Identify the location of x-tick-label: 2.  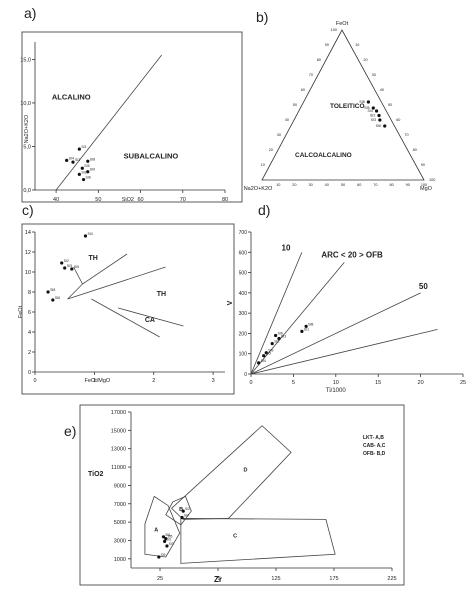
(153, 381).